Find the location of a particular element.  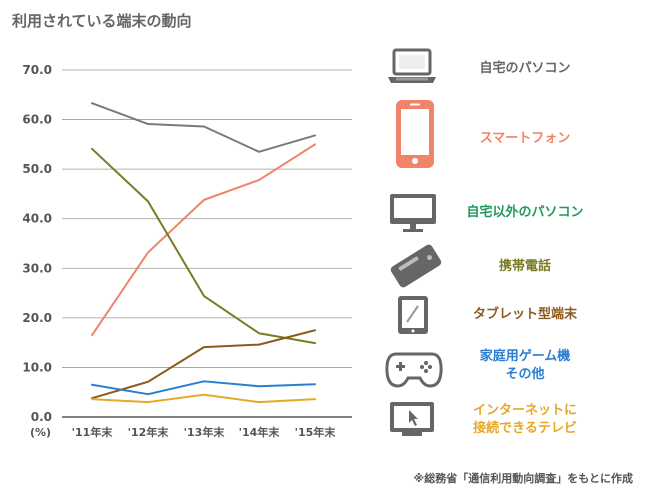

x-axis: '11年末 '12年末 '13年末 '14年末 '15年末 is located at coordinates (204, 432).